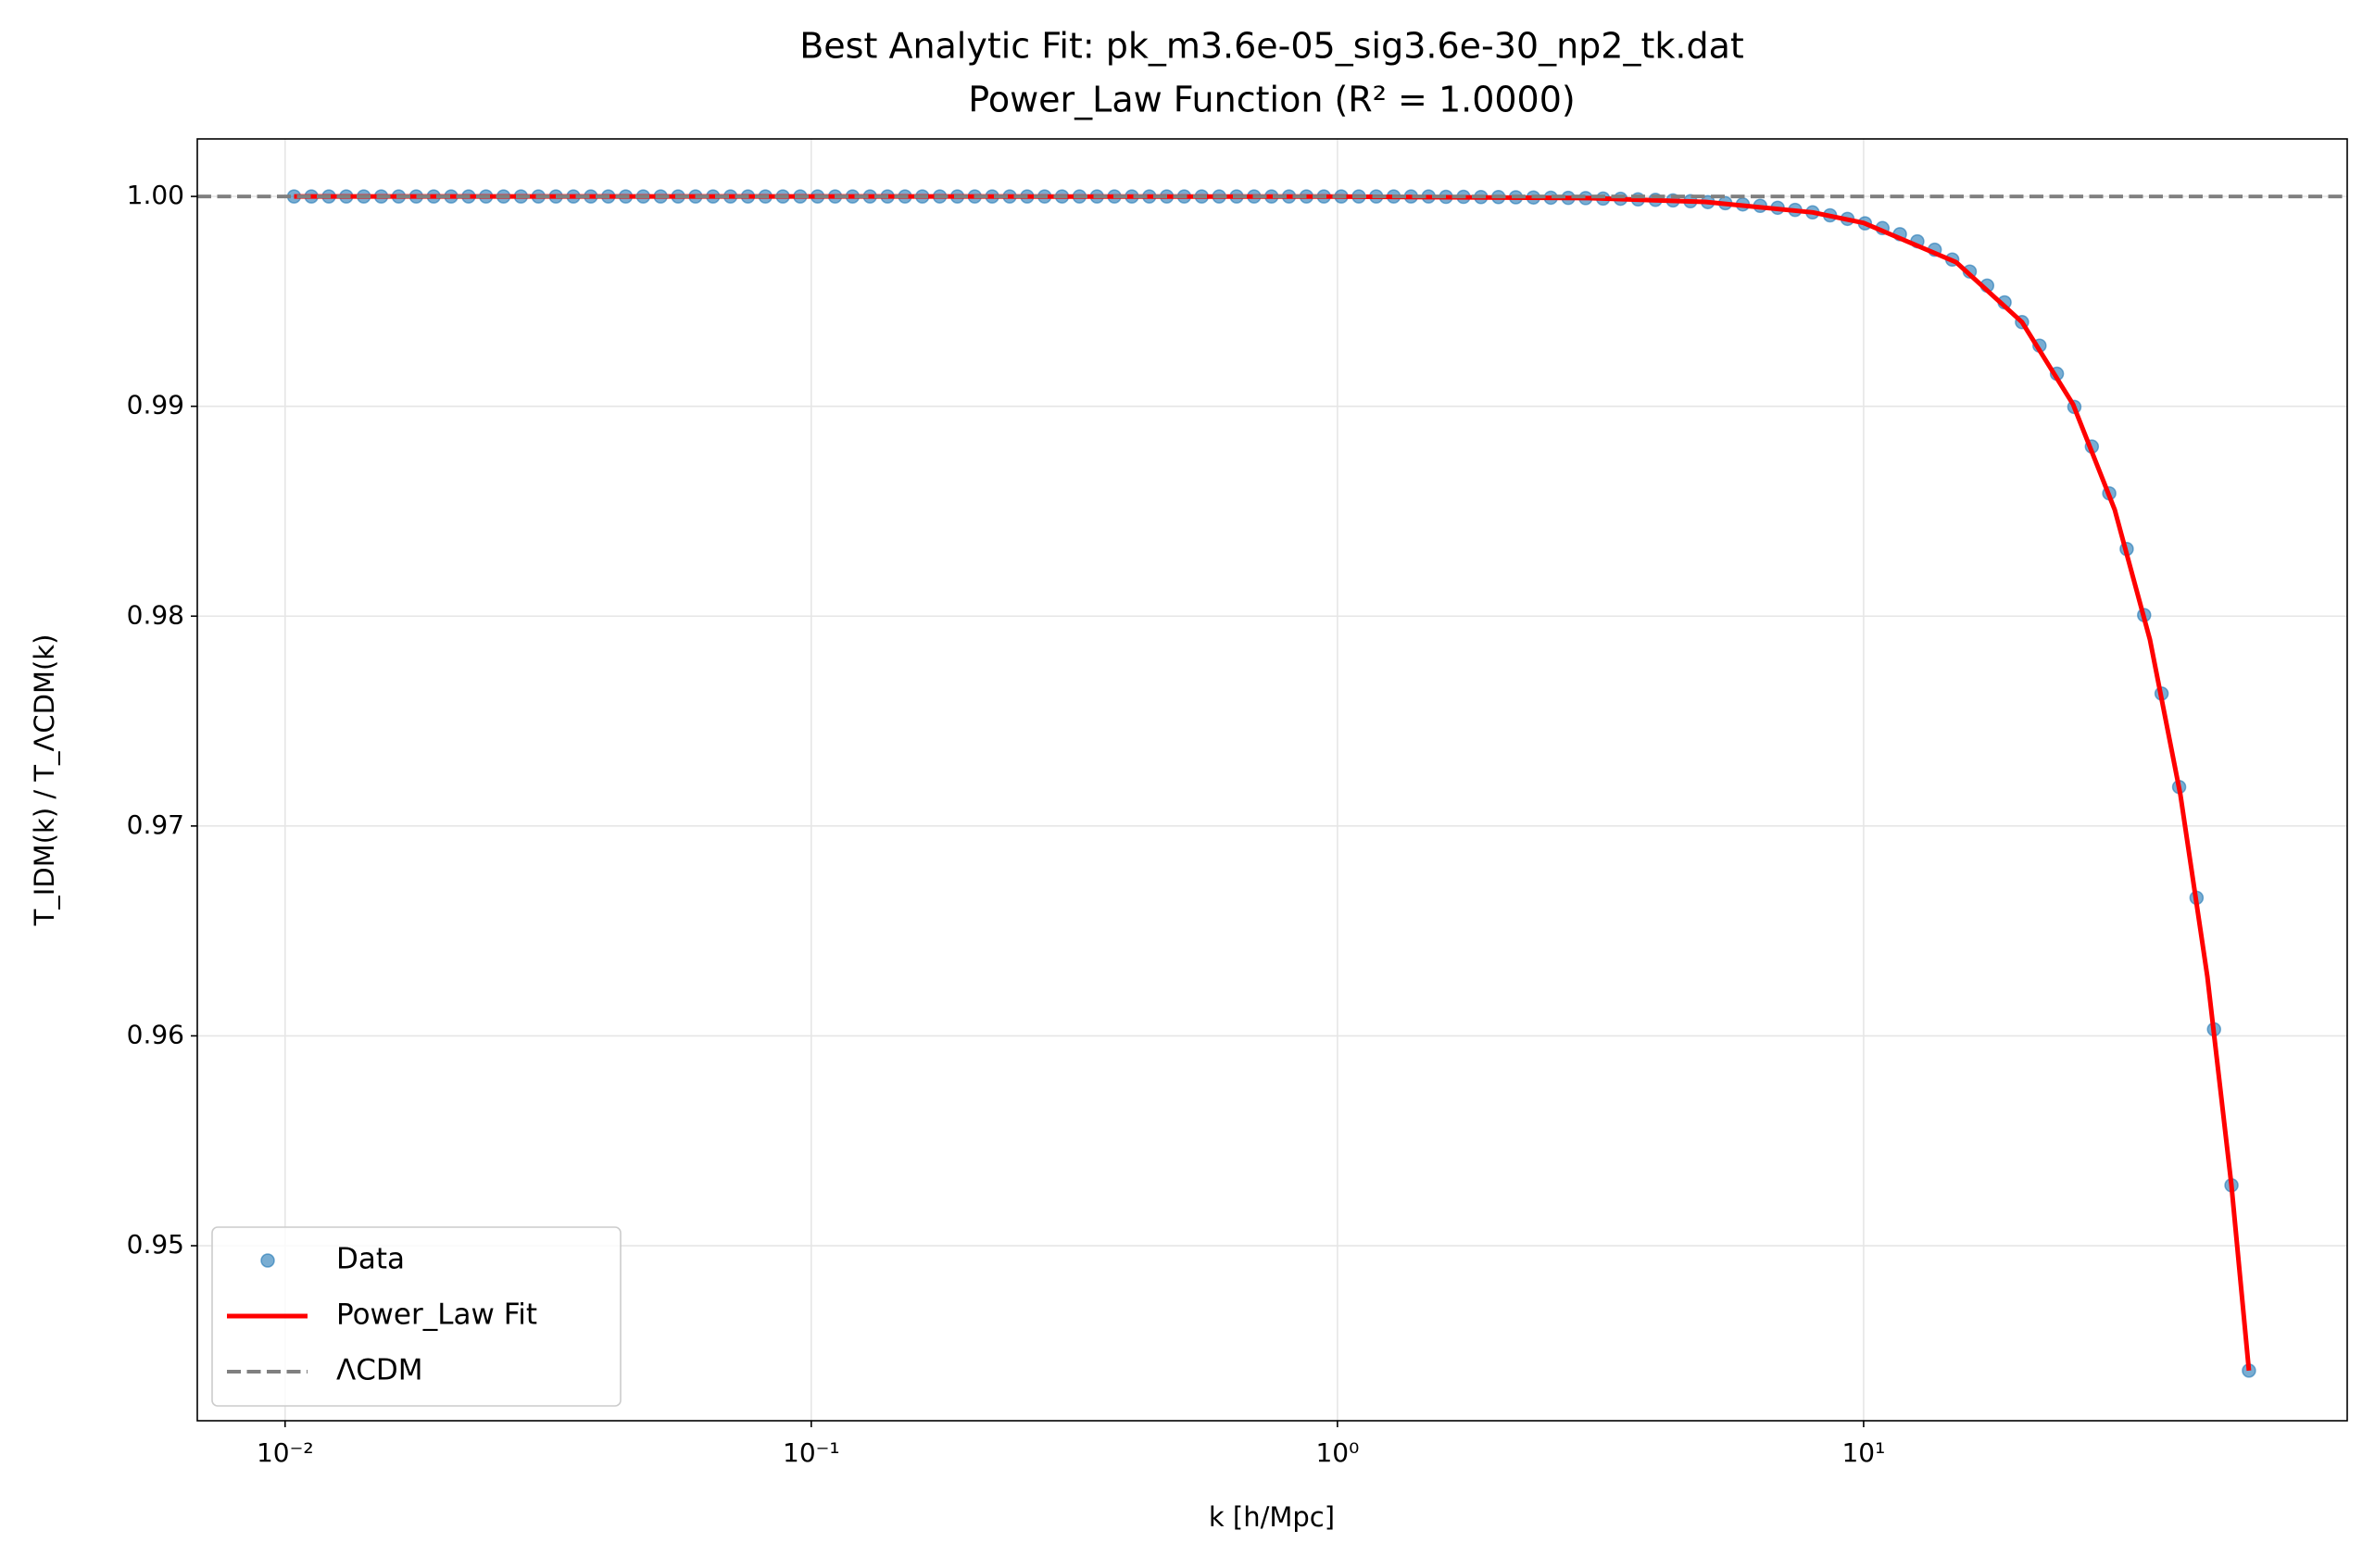 The image size is (2375, 1568). I want to click on x-tick-label: 10⁰, so click(1337, 1452).